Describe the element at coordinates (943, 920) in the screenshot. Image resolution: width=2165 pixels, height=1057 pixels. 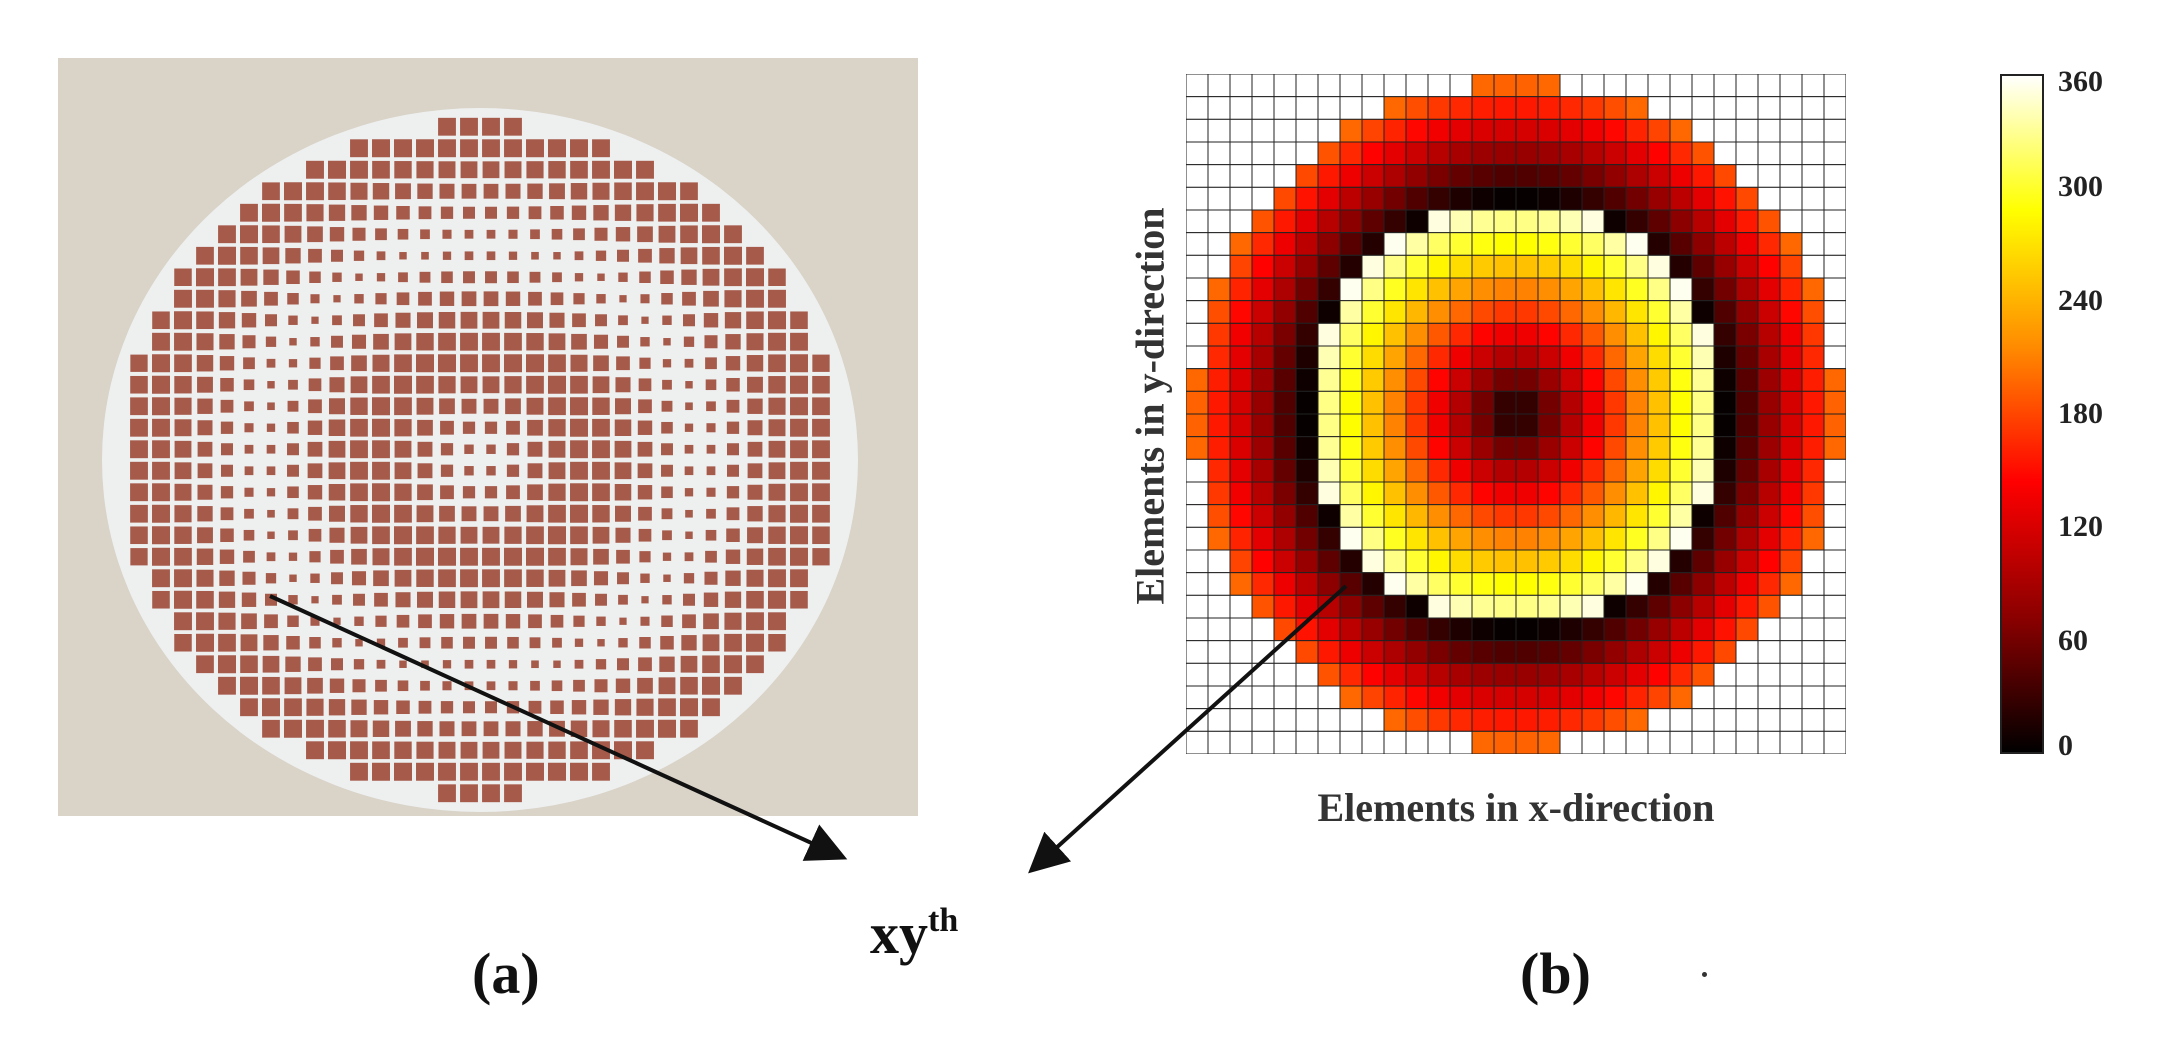
I see `element-label-sup: th` at that location.